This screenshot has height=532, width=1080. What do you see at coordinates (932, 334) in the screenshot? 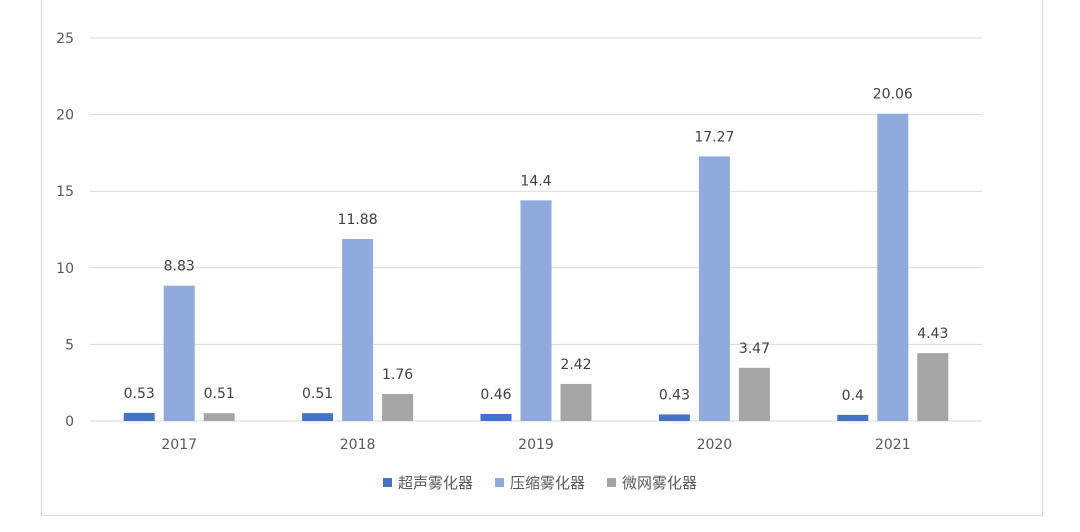
I see `data-label: 4.43` at bounding box center [932, 334].